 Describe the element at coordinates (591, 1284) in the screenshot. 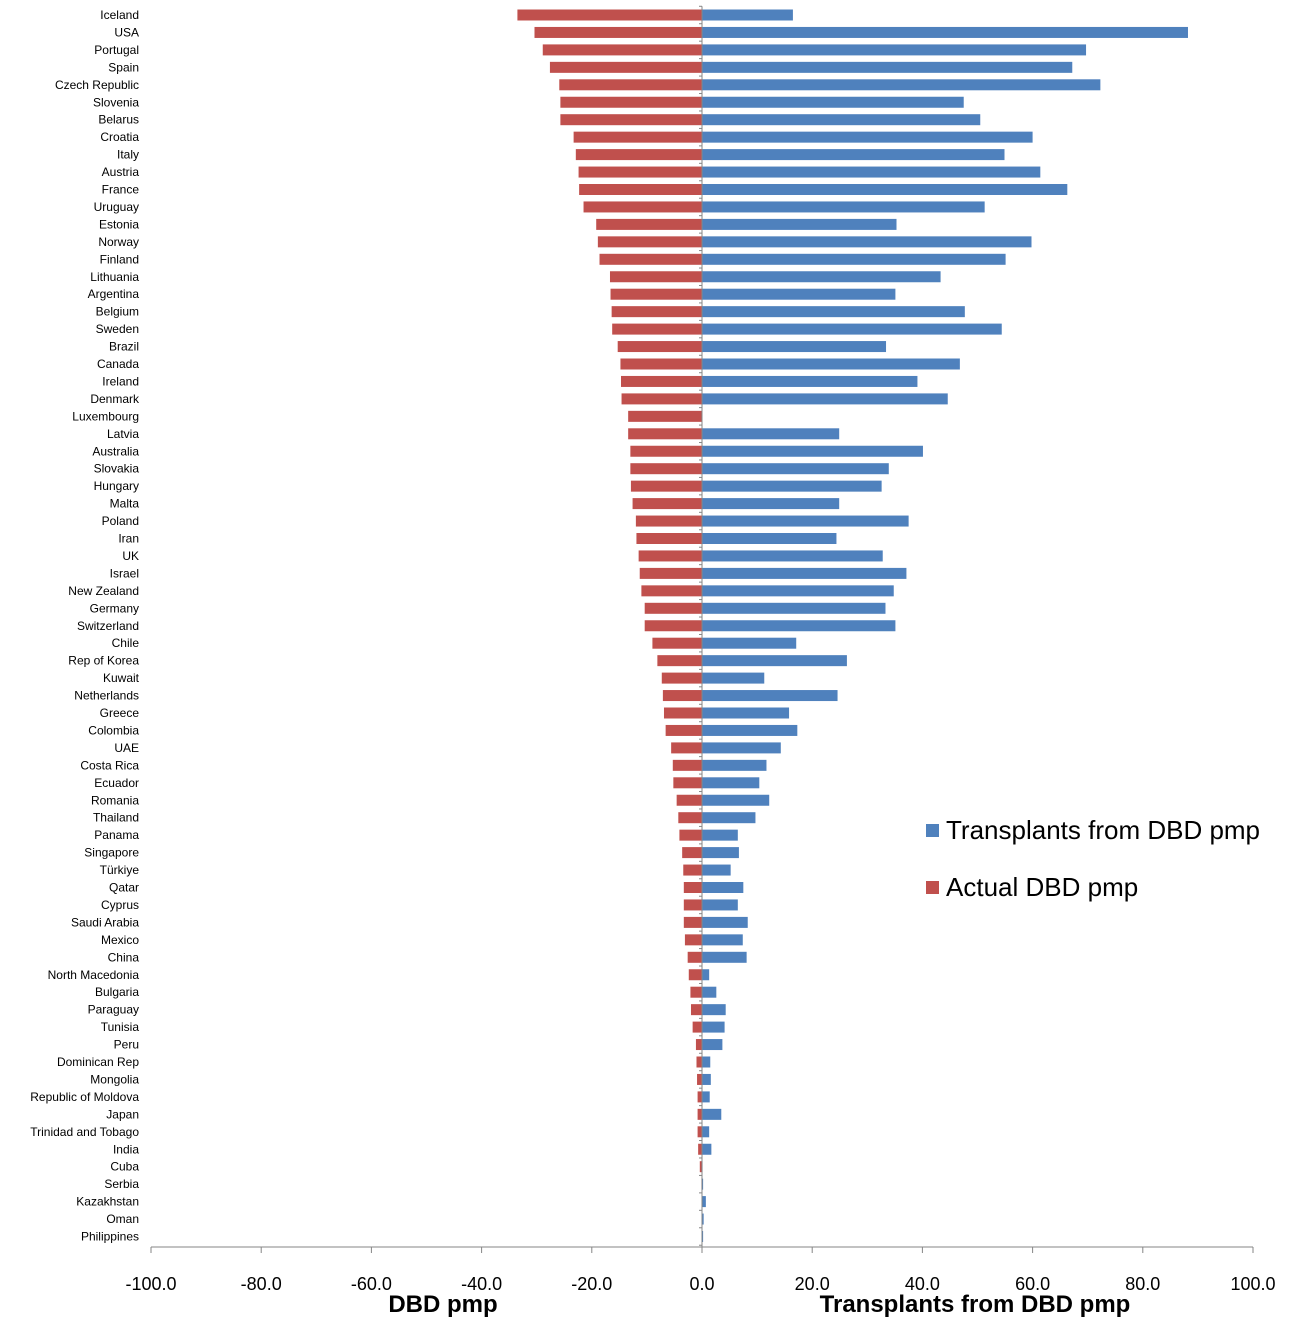

I see `x-tick-label: -20.0` at that location.